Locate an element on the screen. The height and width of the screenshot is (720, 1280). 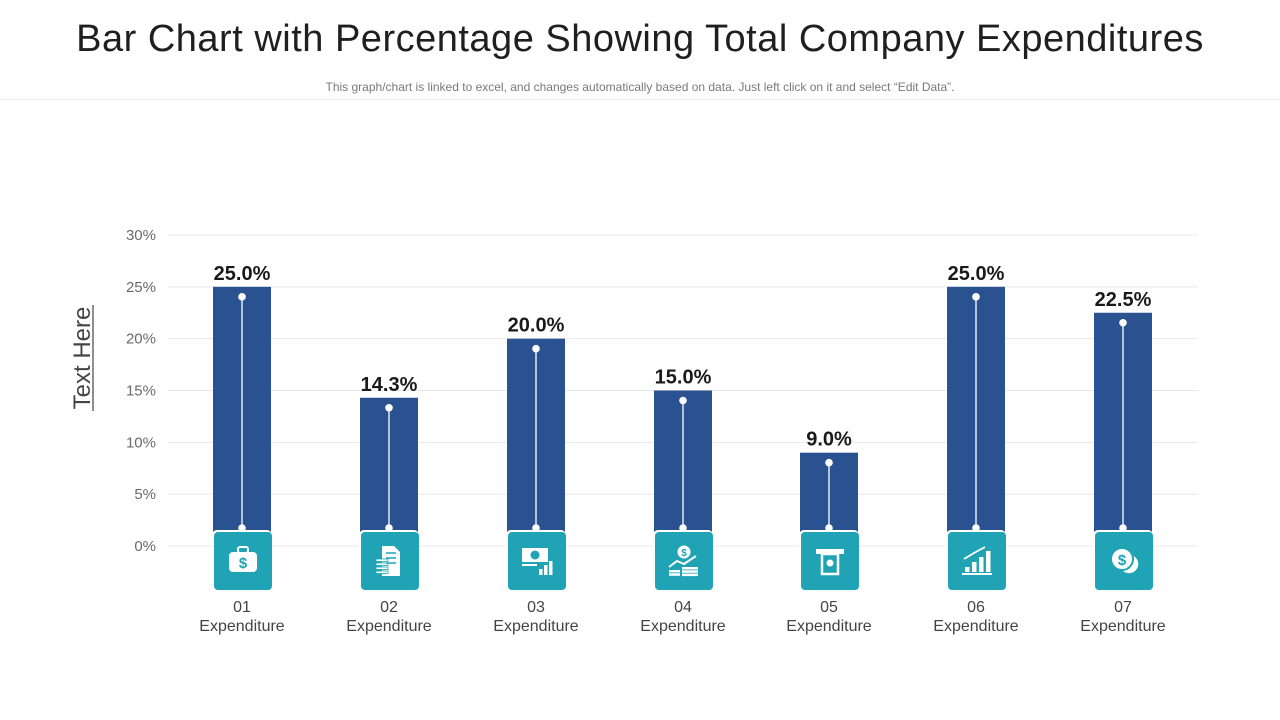
y-axis-ticks: 0% 5% 10% 15% 20% 25% 30% is located at coordinates (141, 391).